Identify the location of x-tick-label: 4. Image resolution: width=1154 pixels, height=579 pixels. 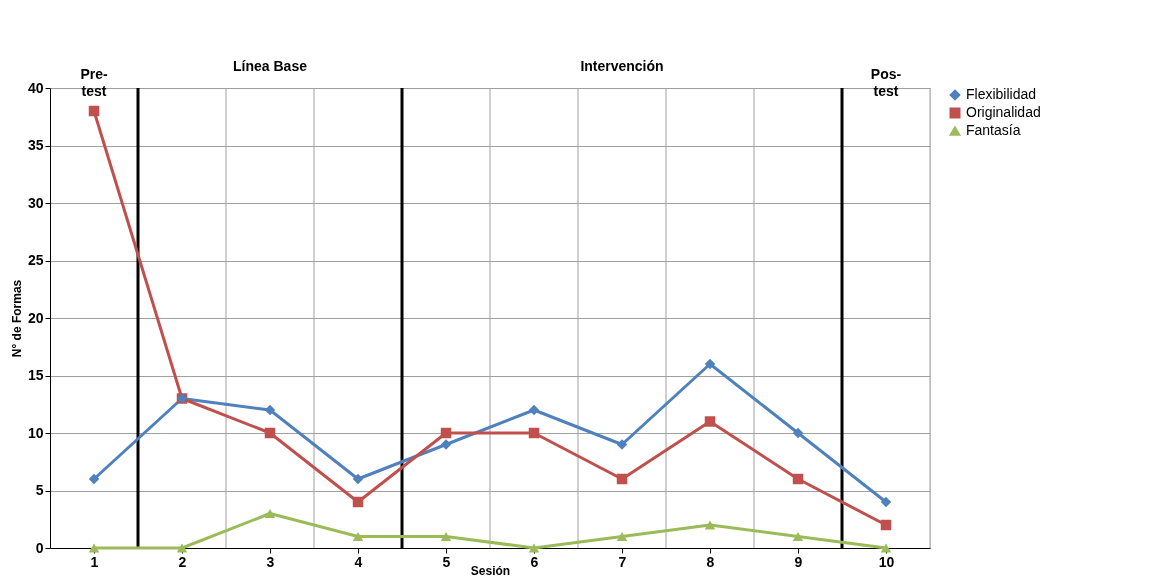
(358, 561).